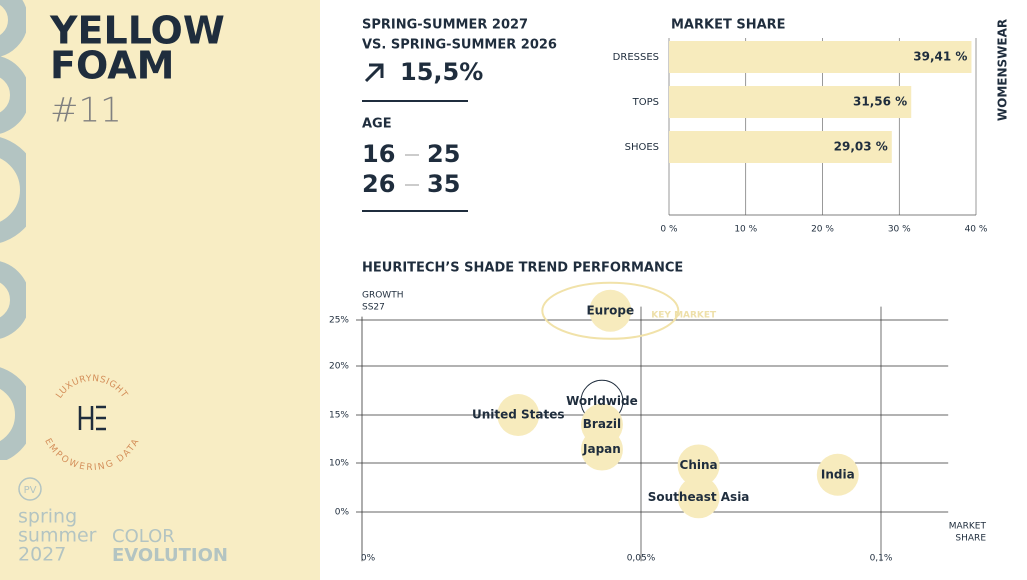  I want to click on age-title: AGE, so click(377, 124).